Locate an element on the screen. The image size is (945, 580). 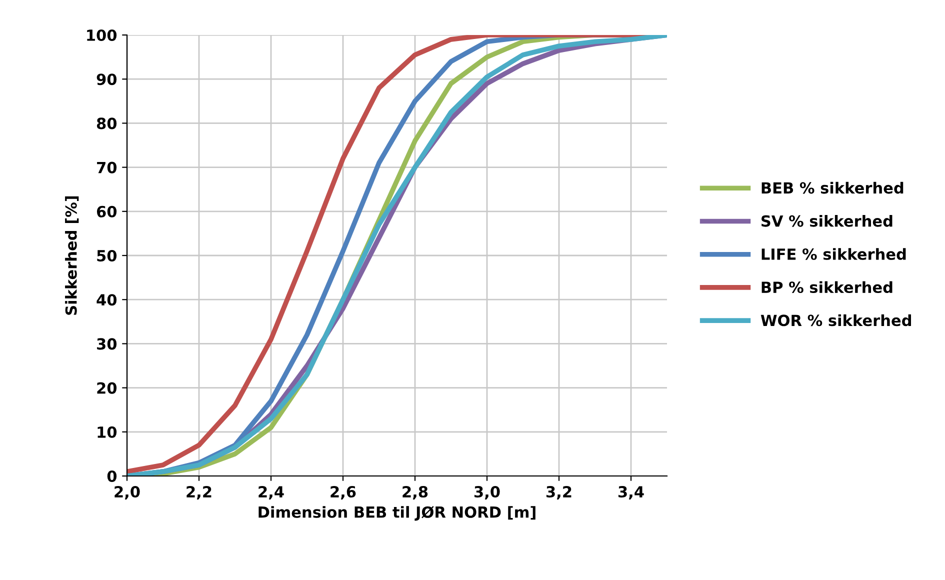
y-axis-title: Sikkerhed [%] is located at coordinates (72, 255).